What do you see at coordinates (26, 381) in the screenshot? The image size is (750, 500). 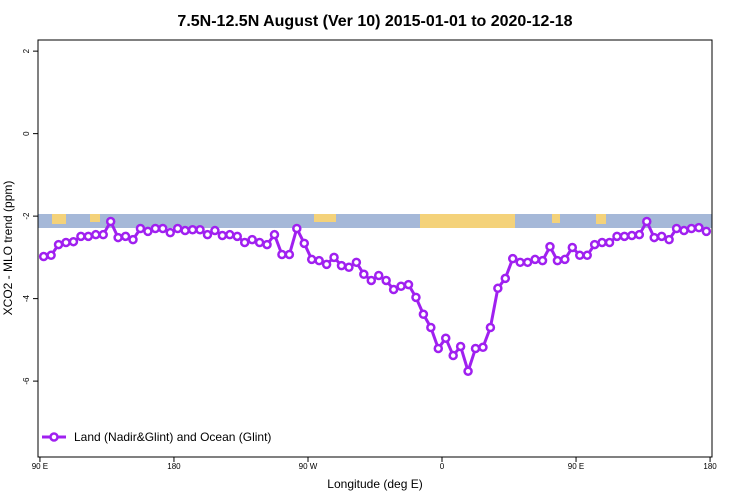 I see `y-tick-label: -6` at bounding box center [26, 381].